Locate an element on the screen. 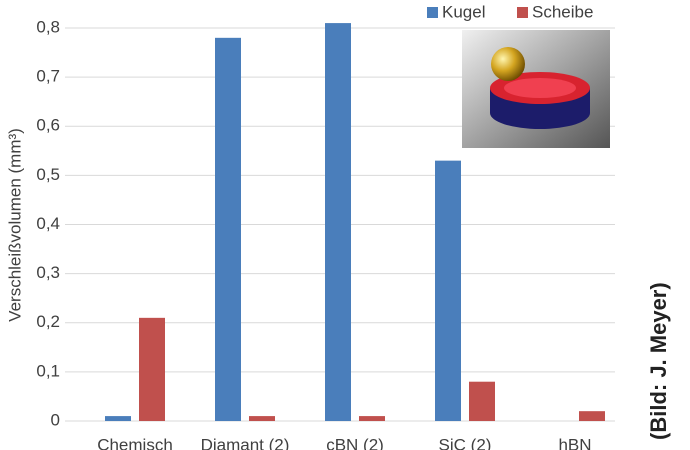  inset-image is located at coordinates (536, 89).